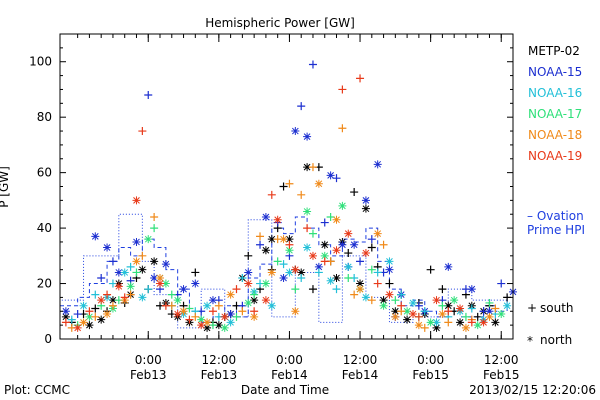 The height and width of the screenshot is (400, 600). Describe the element at coordinates (555, 135) in the screenshot. I see `legend-noaa-18: NOAA-18` at that location.